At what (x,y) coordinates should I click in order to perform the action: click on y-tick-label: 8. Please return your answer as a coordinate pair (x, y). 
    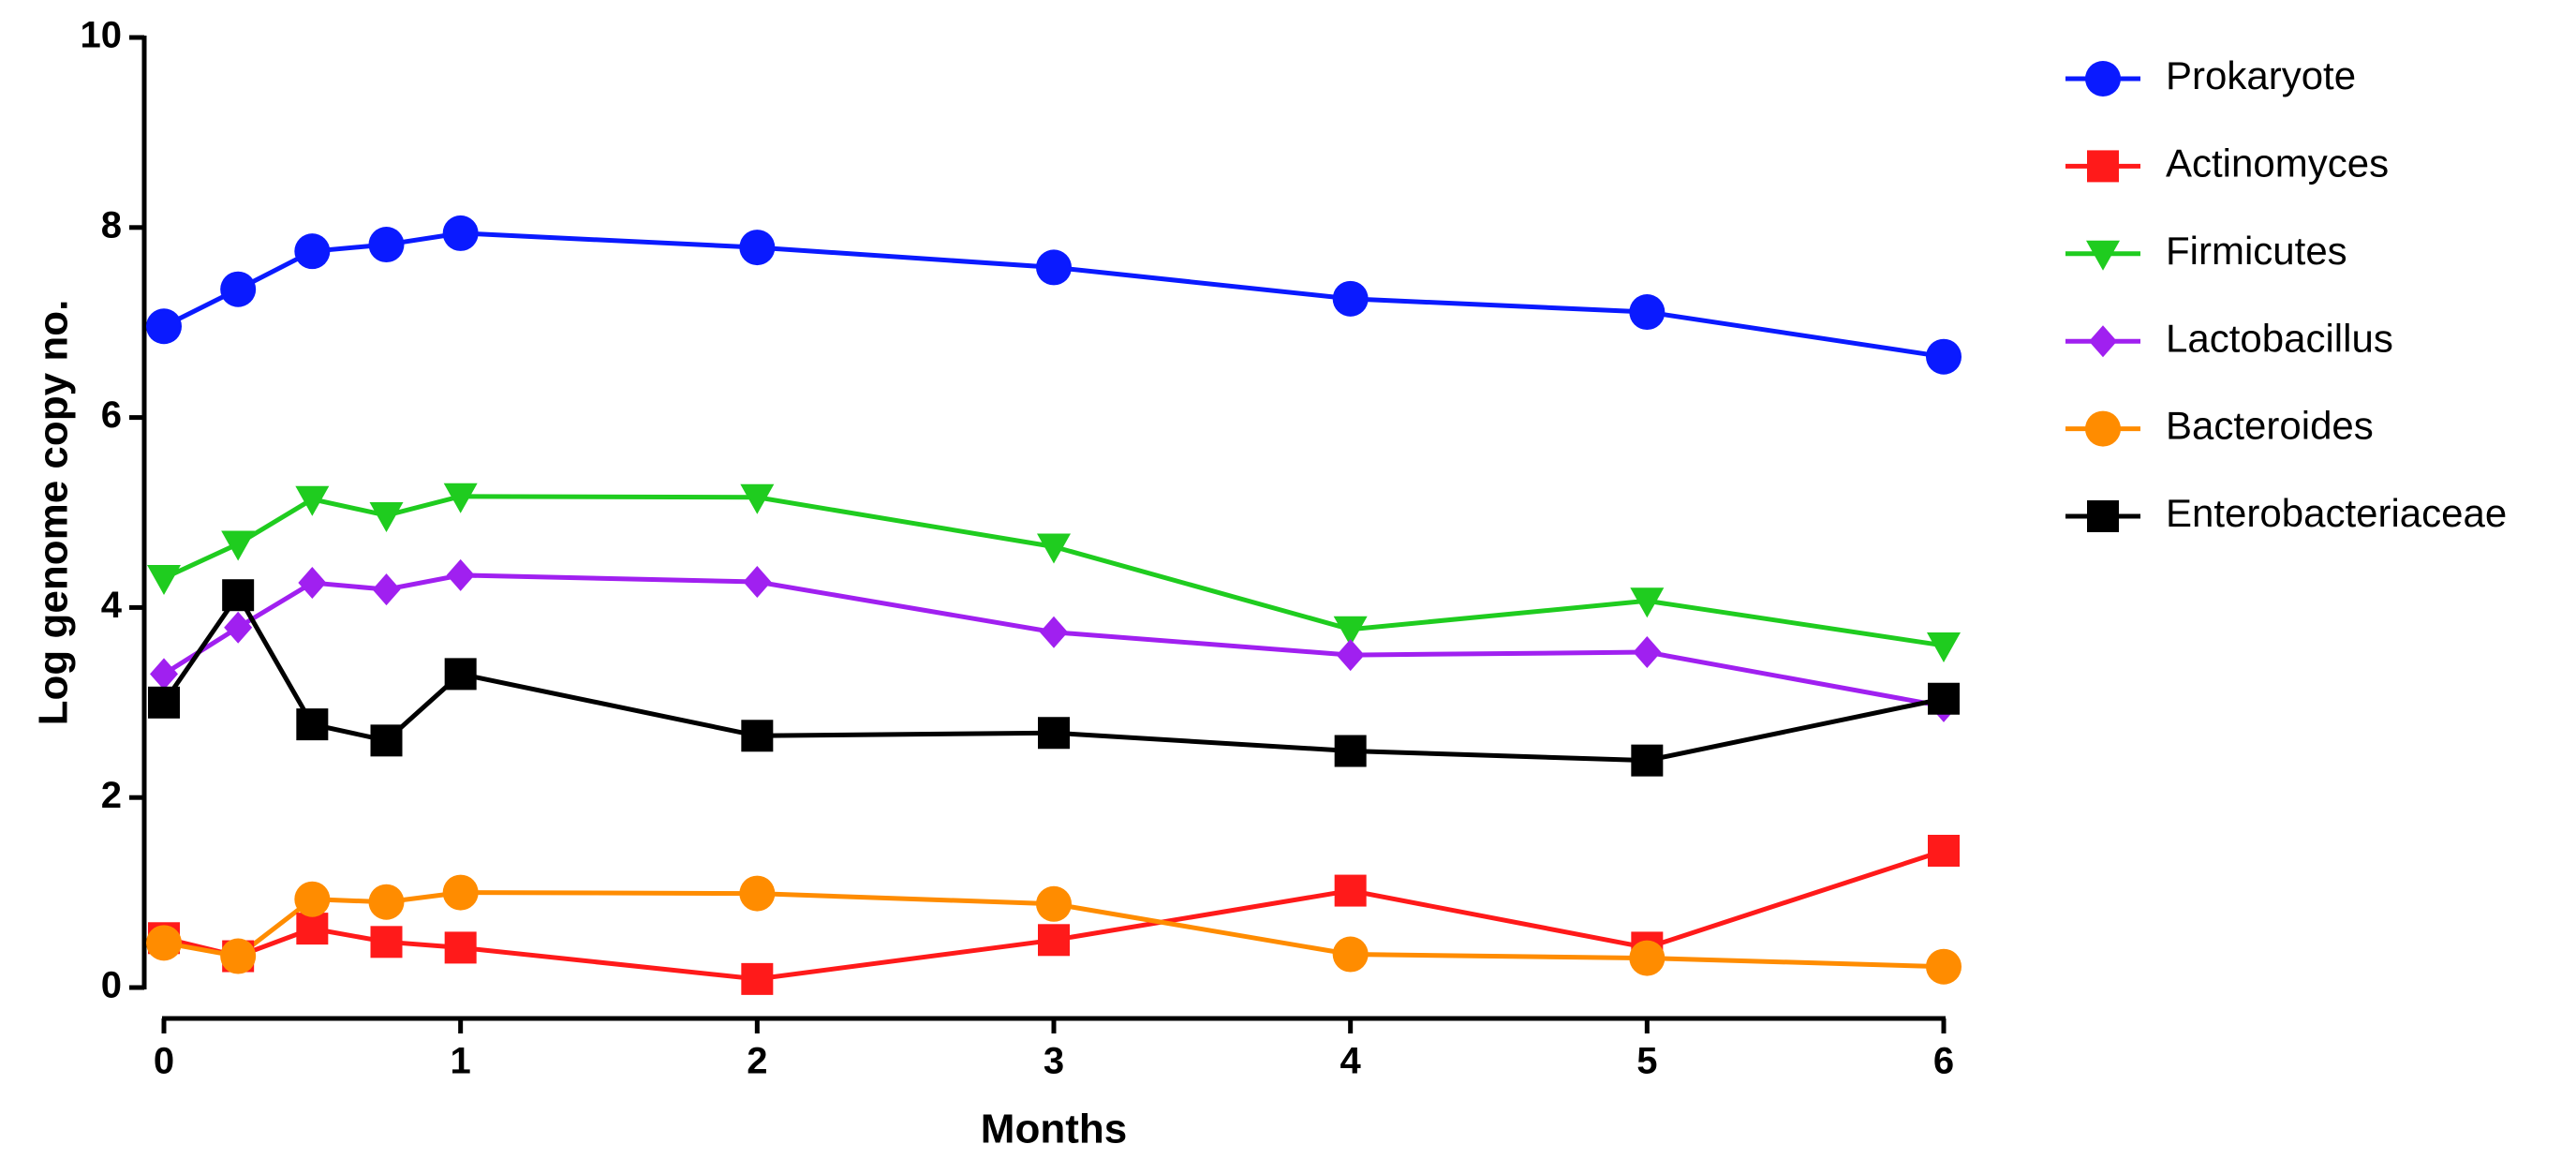
    Looking at the image, I should click on (112, 224).